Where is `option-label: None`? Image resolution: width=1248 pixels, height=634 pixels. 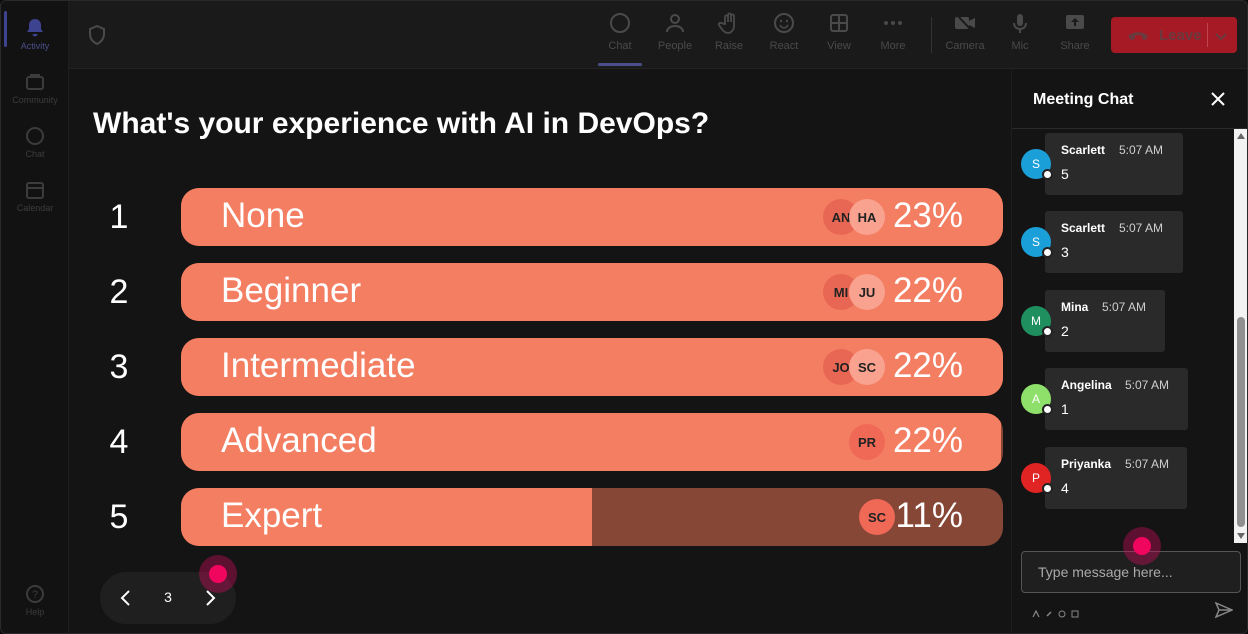
option-label: None is located at coordinates (263, 215).